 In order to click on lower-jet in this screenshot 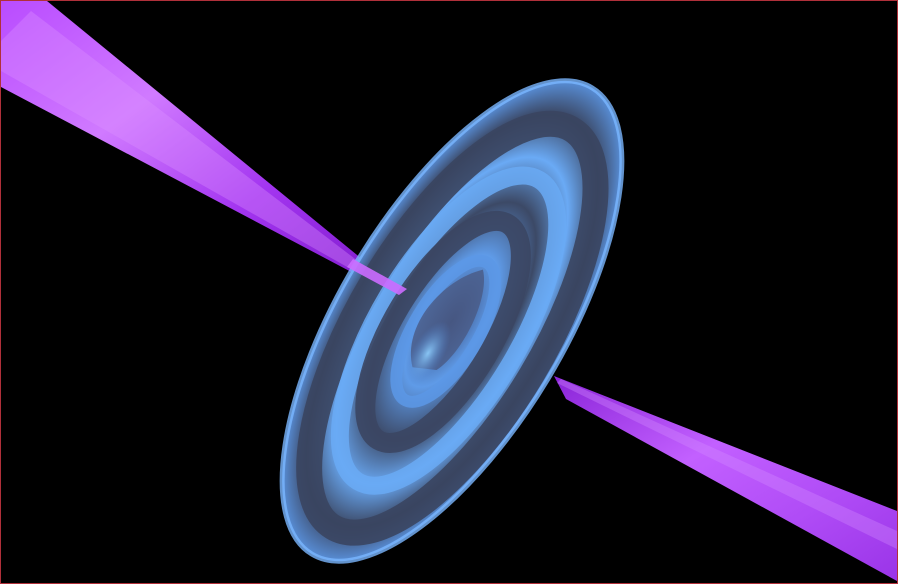, I will do `click(725, 478)`.